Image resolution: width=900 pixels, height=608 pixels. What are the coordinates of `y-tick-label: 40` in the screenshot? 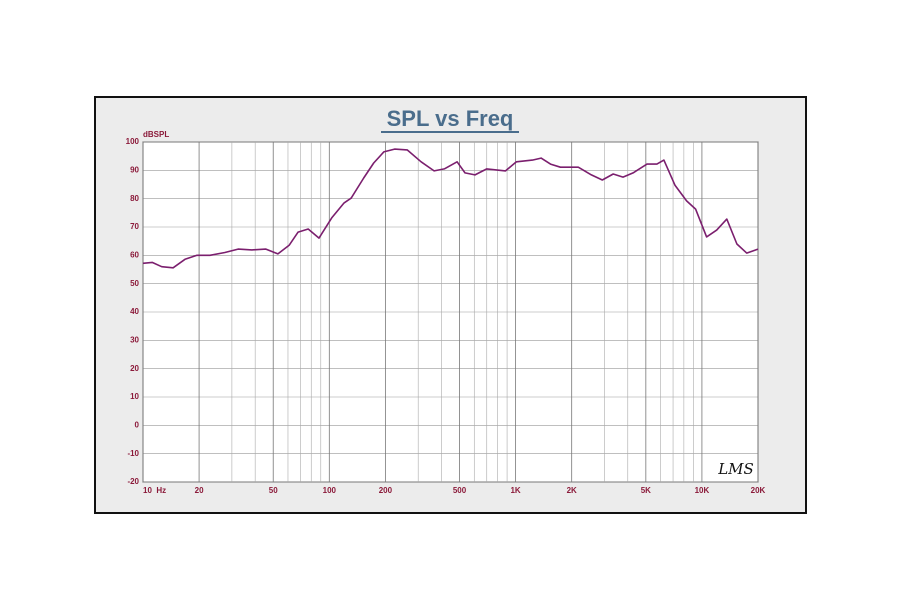 It's located at (134, 311).